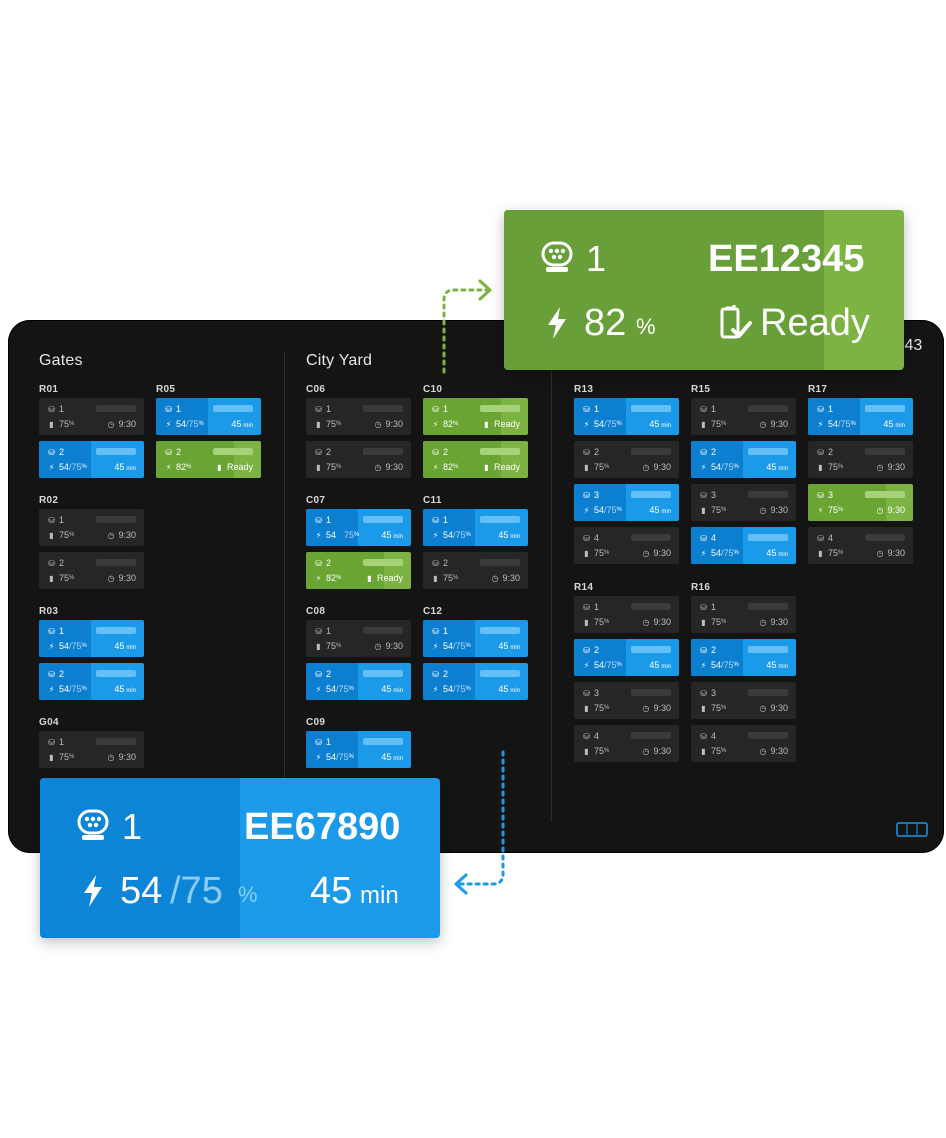 The height and width of the screenshot is (1138, 946). Describe the element at coordinates (394, 646) in the screenshot. I see `card-right-value: 9:30` at that location.